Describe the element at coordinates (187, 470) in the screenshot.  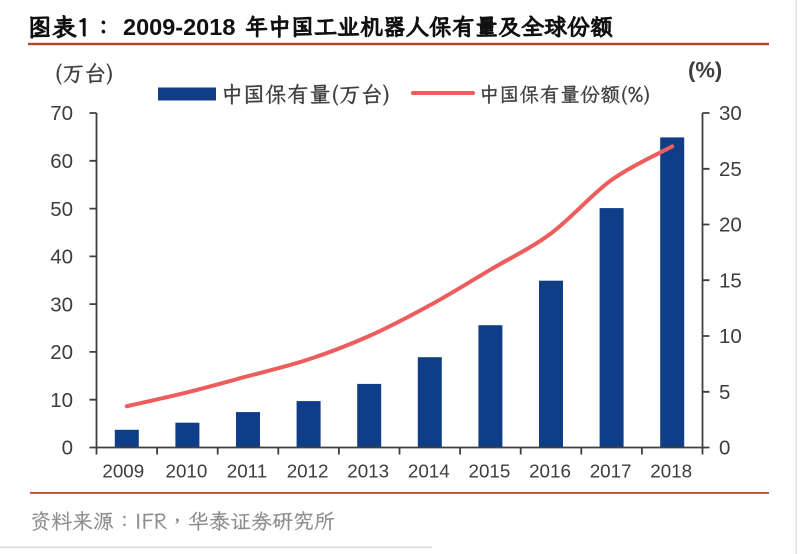
I see `svg-text: 2010` at that location.